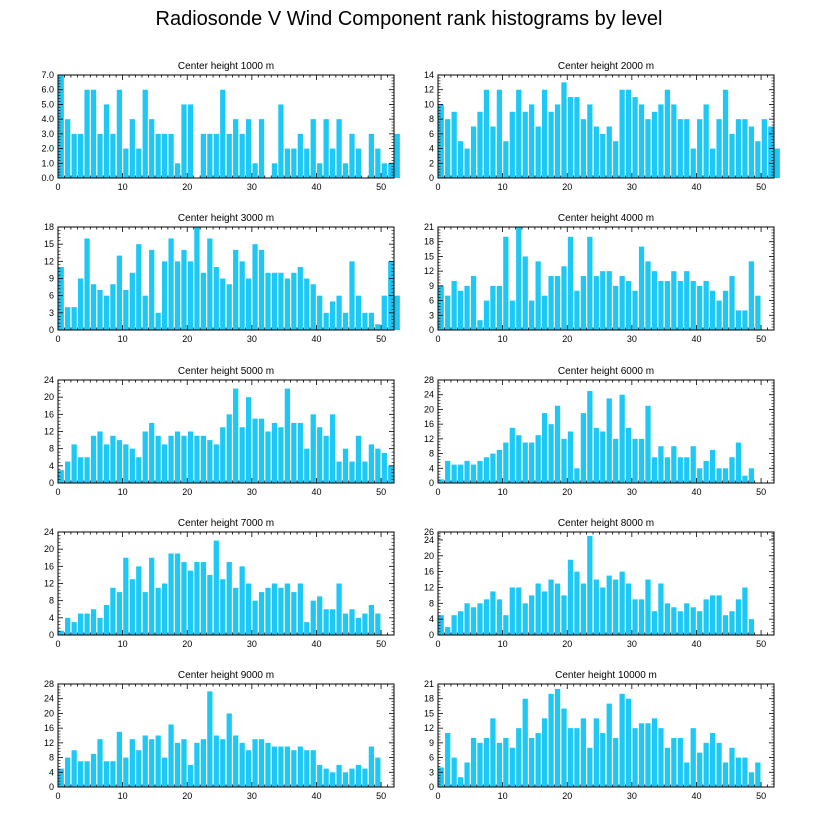 This screenshot has width=818, height=824. What do you see at coordinates (47, 75) in the screenshot?
I see `y-tick-label: 7.0` at bounding box center [47, 75].